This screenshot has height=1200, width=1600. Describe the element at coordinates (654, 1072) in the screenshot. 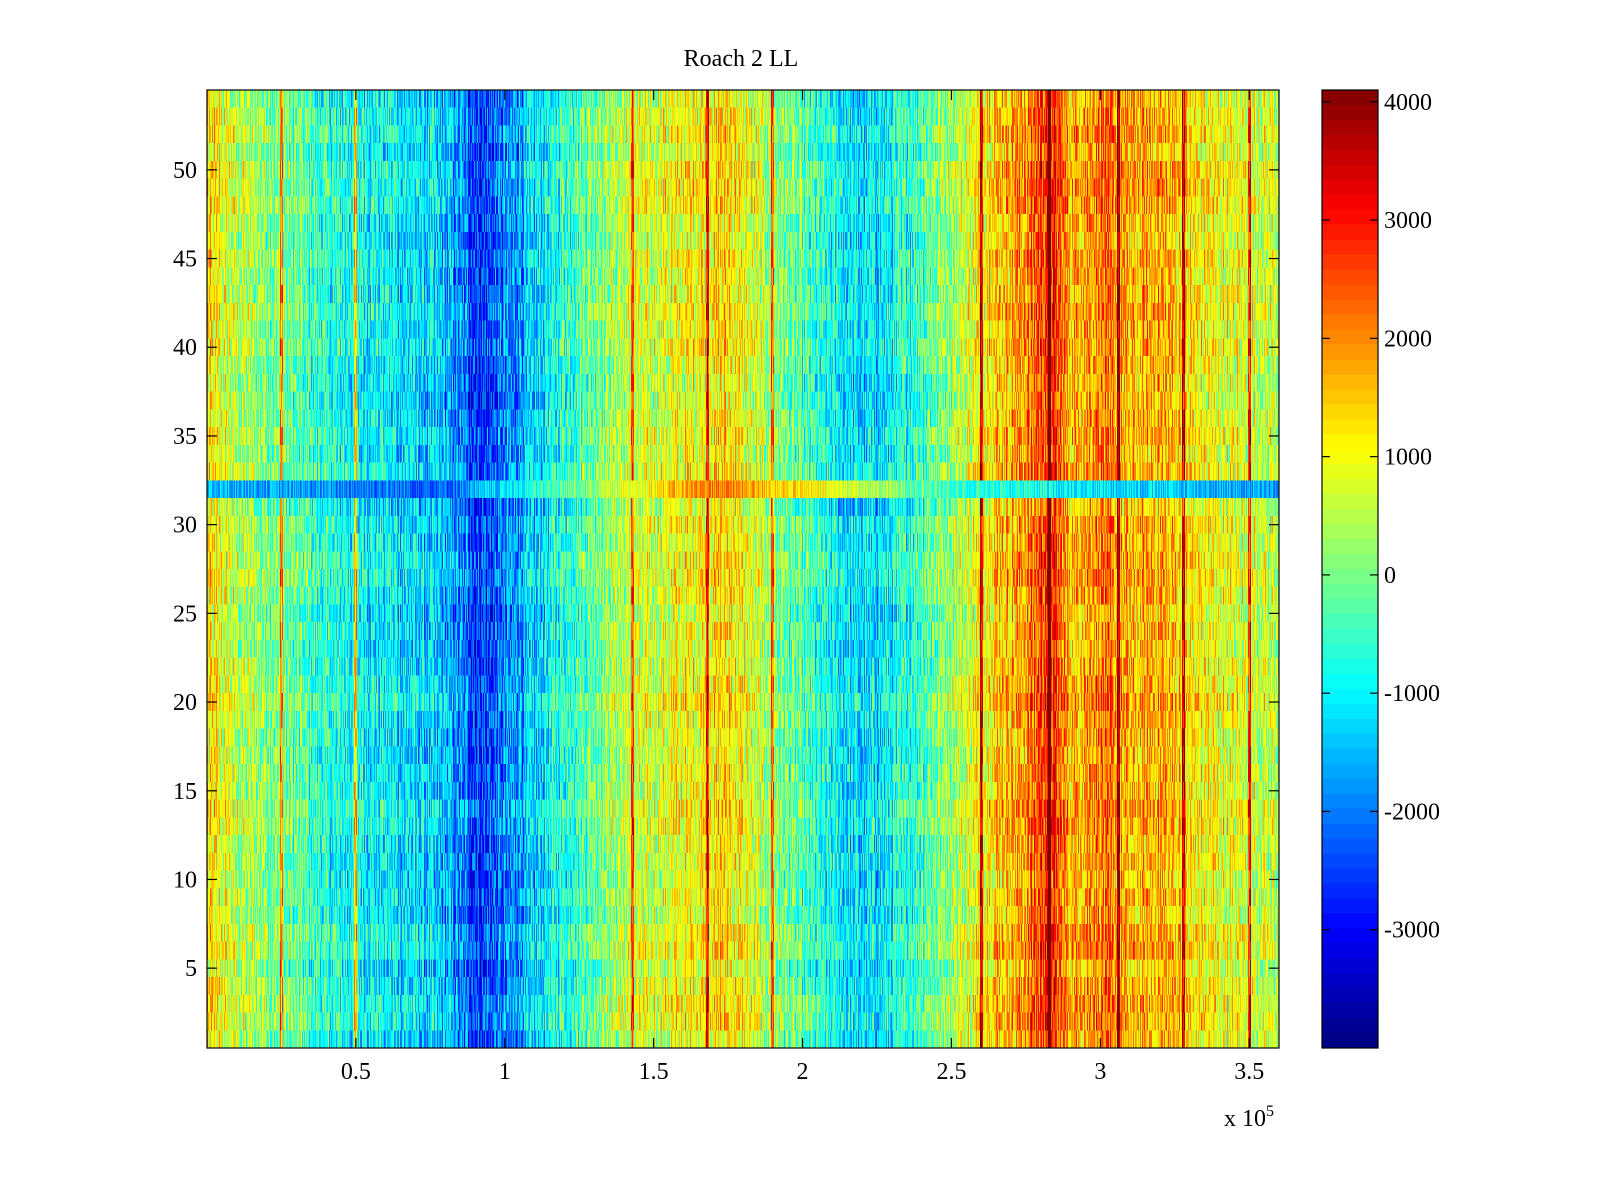

I see `x-tick-label: 1.5` at that location.